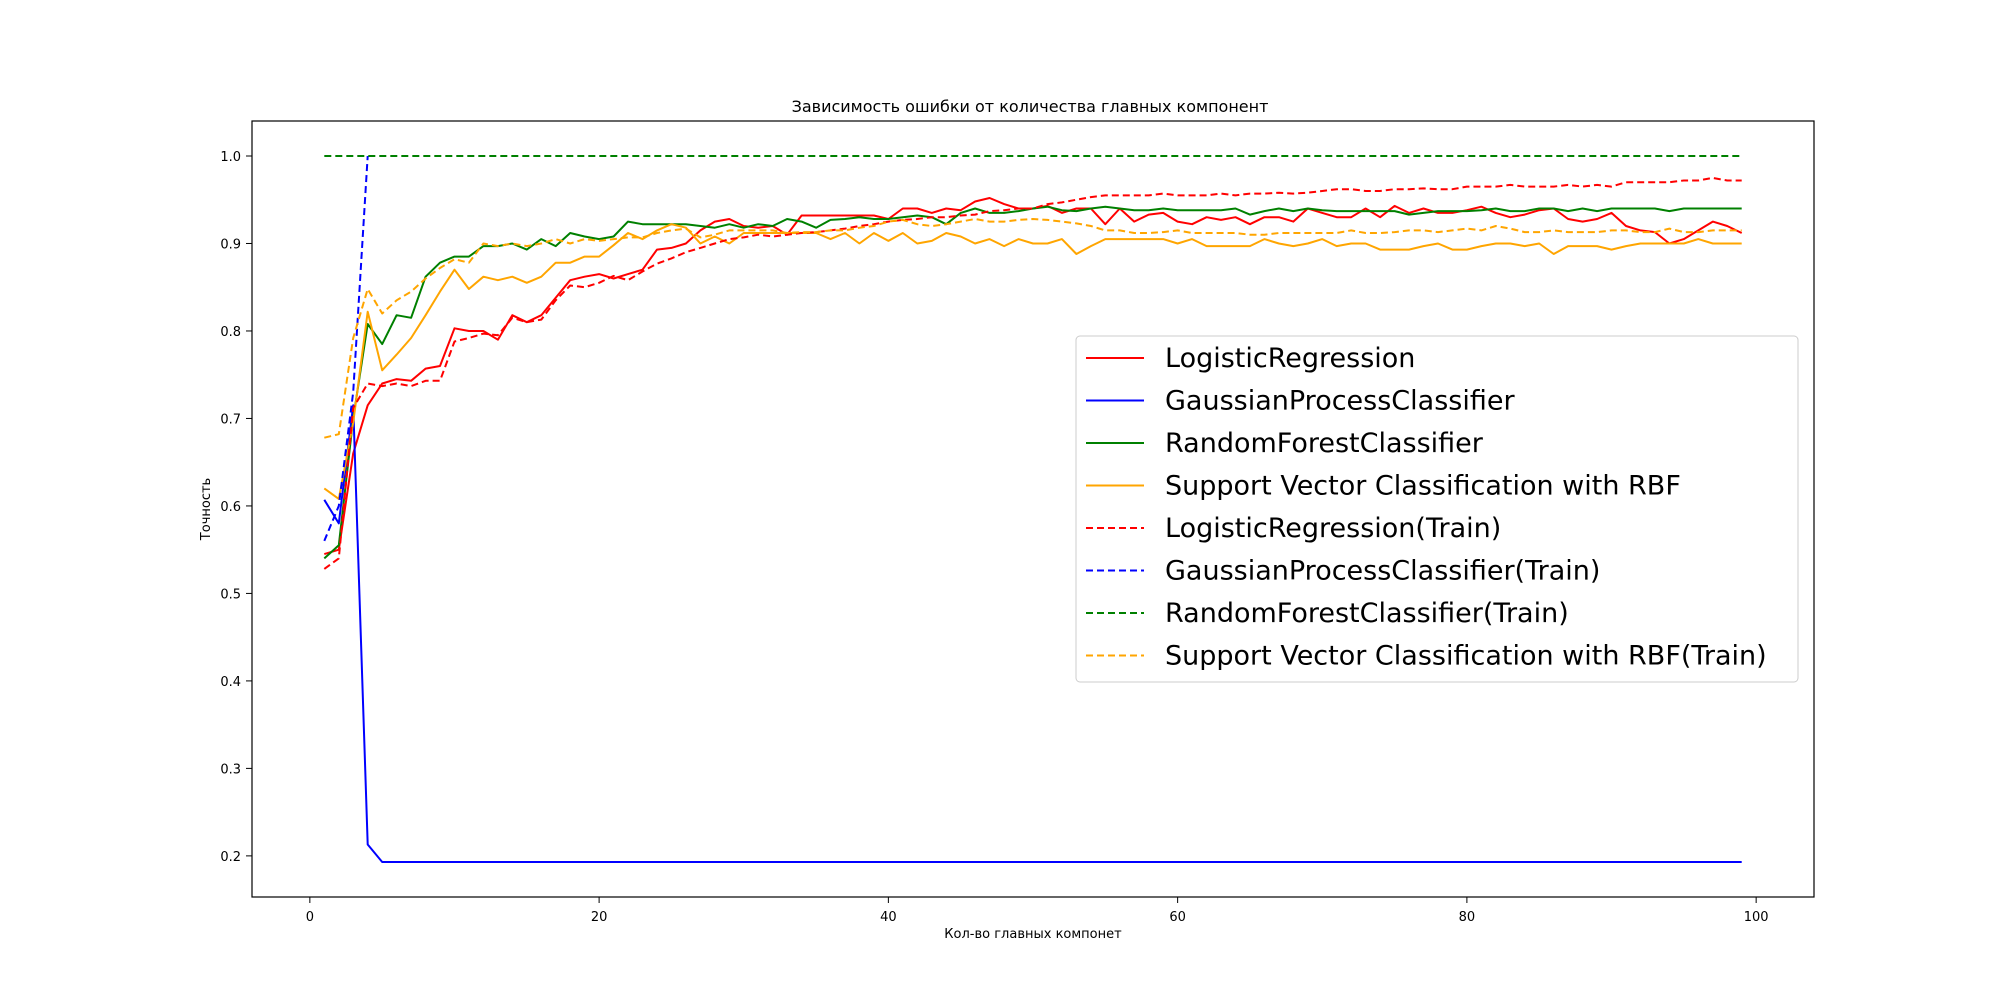  I want to click on legend-label-0: LogisticRegression, so click(1290, 358).